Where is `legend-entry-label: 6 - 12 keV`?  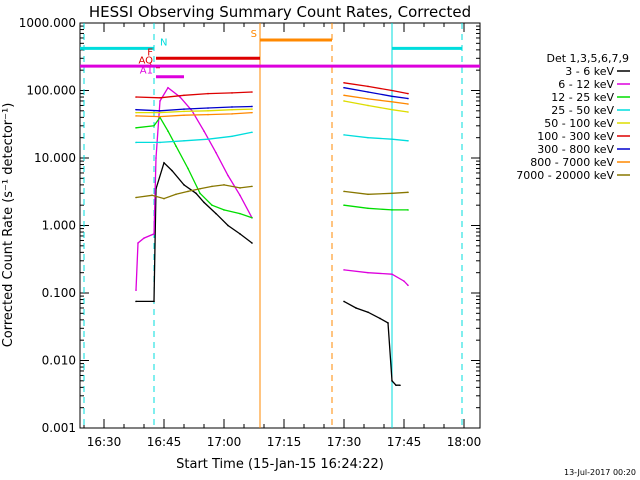
legend-entry-label: 6 - 12 keV is located at coordinates (586, 84).